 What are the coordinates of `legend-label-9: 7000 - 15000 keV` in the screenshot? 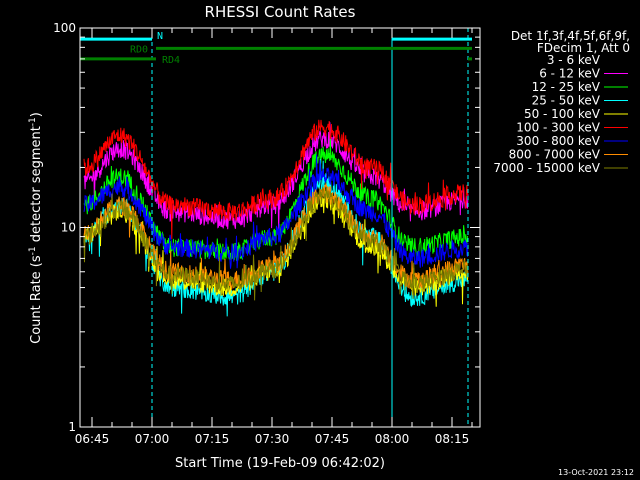 It's located at (546, 168).